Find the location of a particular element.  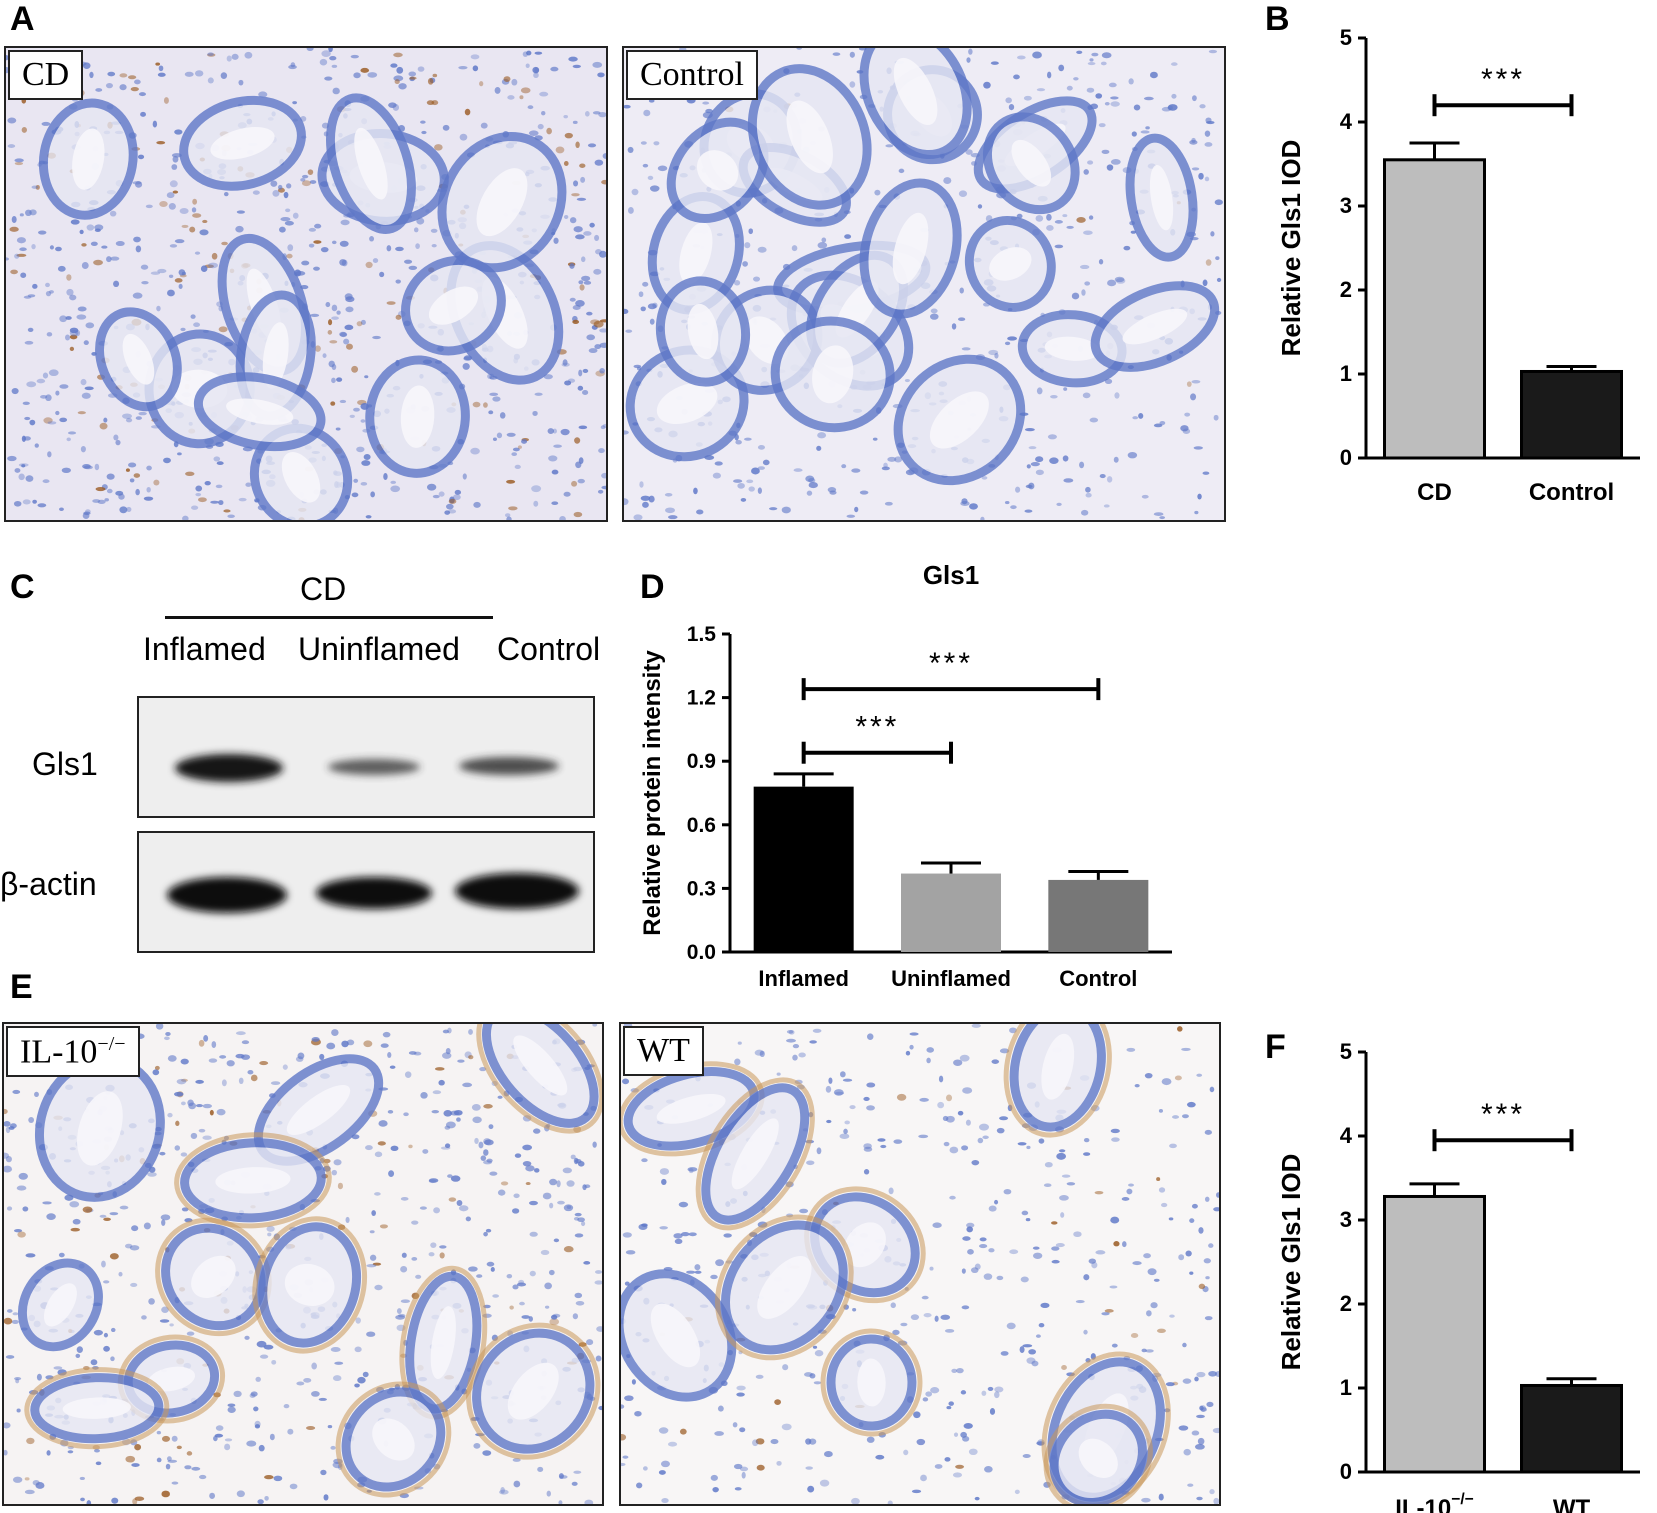

y-tick-label: 0 is located at coordinates (1346, 1471).